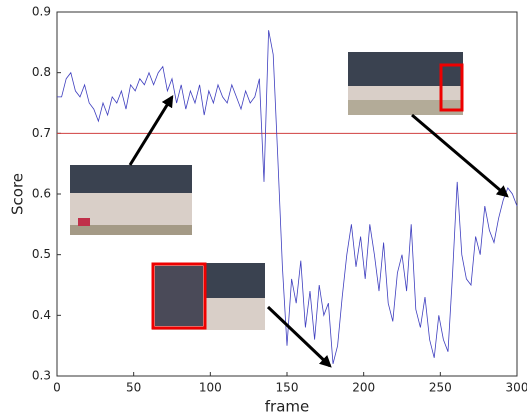 Image resolution: width=527 pixels, height=419 pixels. I want to click on y-axis-label: Score, so click(18, 194).